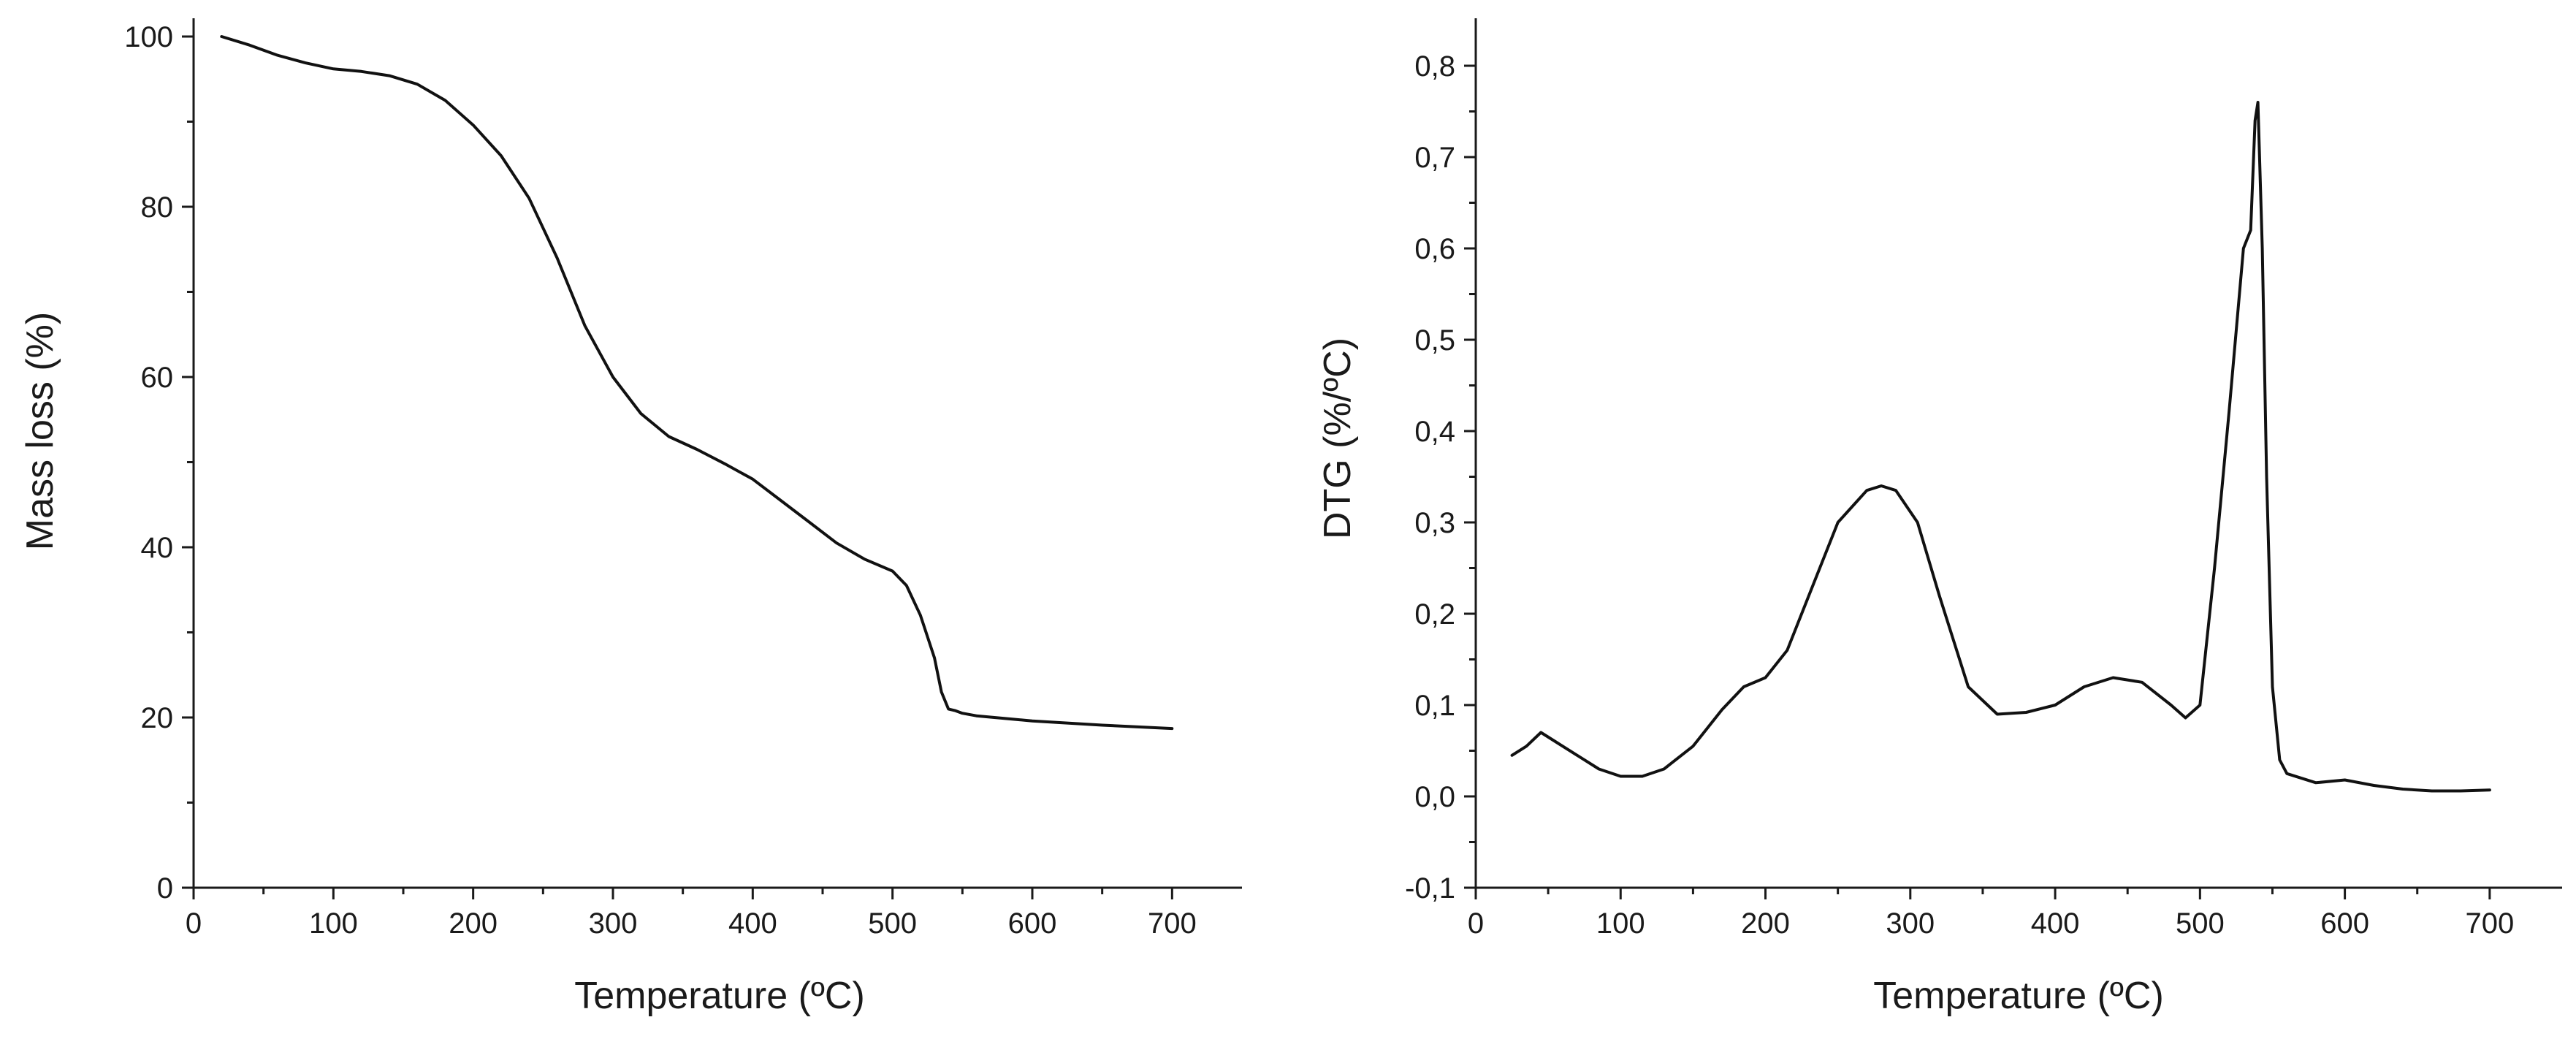 Image resolution: width=2576 pixels, height=1047 pixels. I want to click on dtg-y-tick-label: -0,1, so click(1430, 888).